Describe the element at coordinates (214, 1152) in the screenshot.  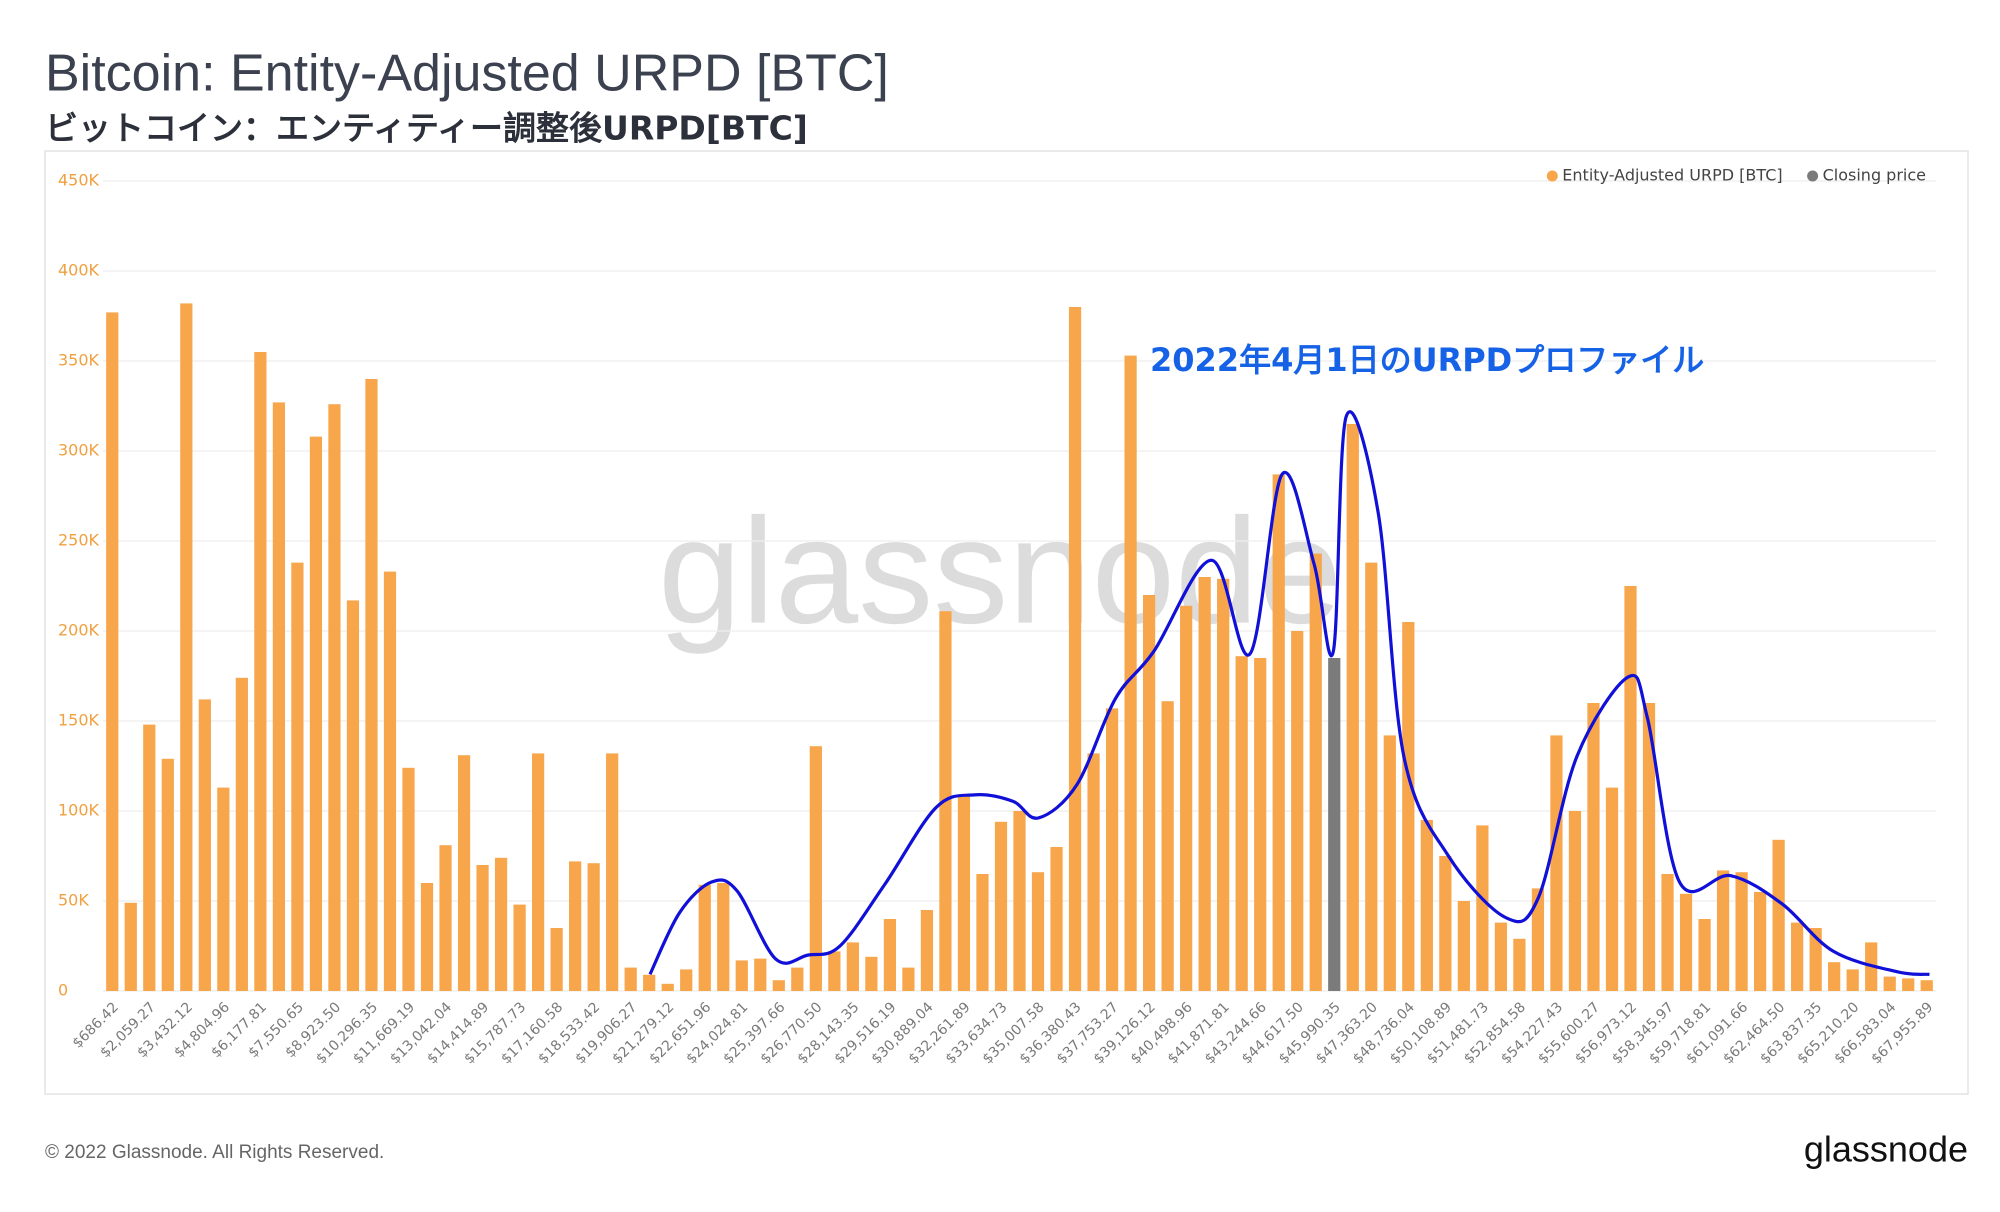
I see `footer: © 2022 Glassnode. All Rights Reserved.` at that location.